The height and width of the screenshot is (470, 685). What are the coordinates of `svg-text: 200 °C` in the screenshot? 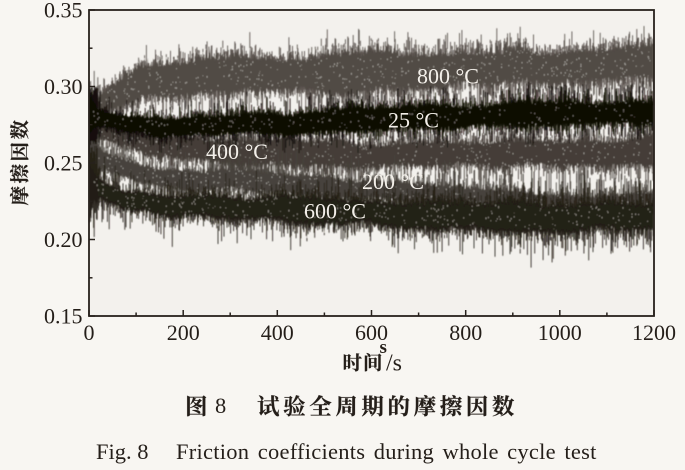 It's located at (393, 181).